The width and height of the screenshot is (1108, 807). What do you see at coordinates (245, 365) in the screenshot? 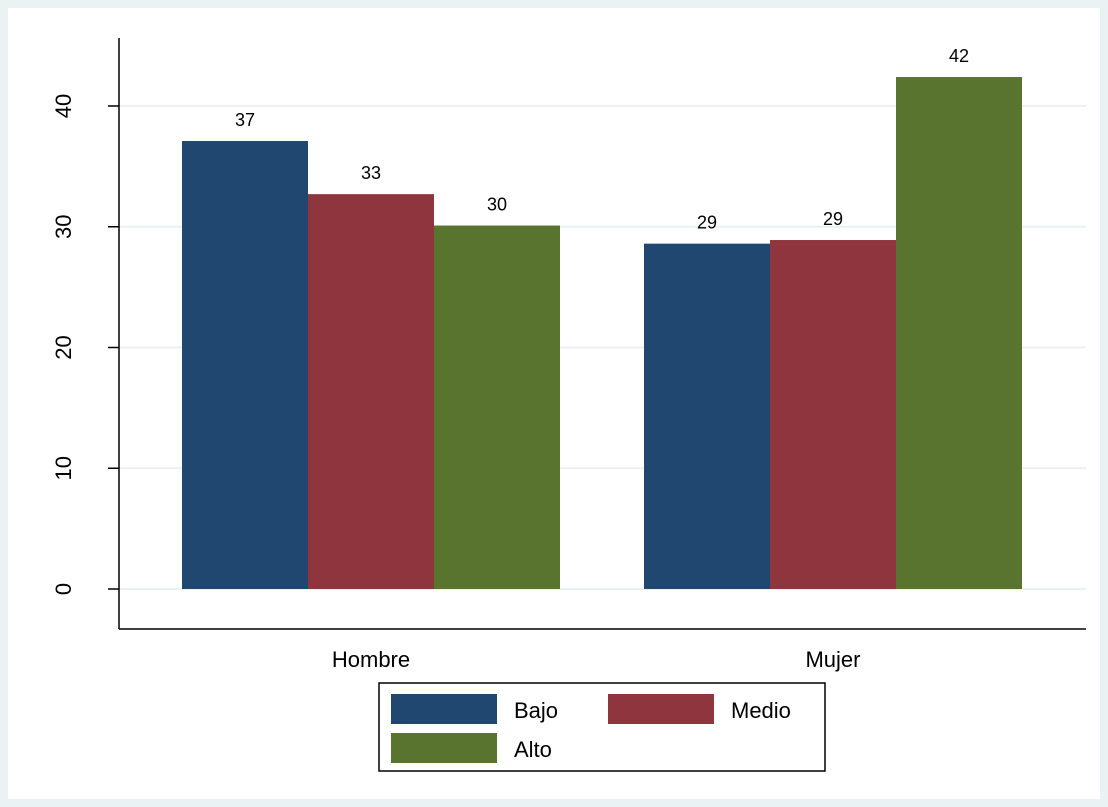
I see `bar-bajo-hombre` at bounding box center [245, 365].